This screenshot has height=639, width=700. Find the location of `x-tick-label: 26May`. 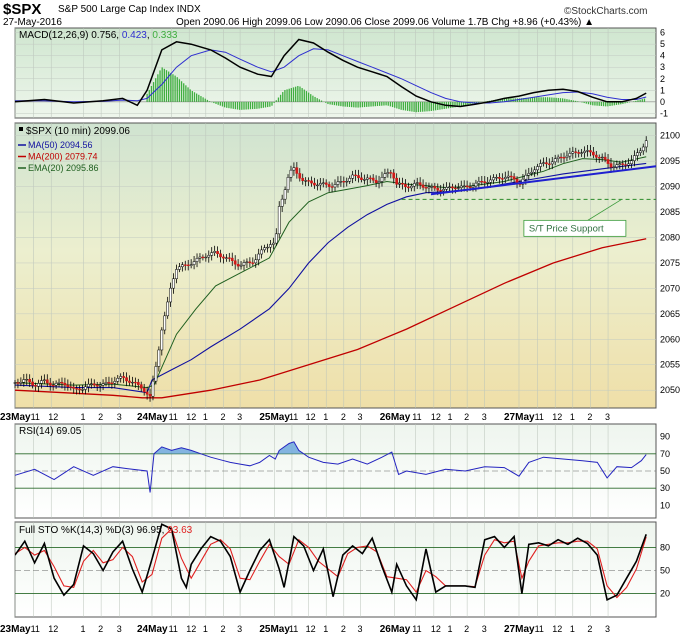

x-tick-label: 26May is located at coordinates (395, 417).